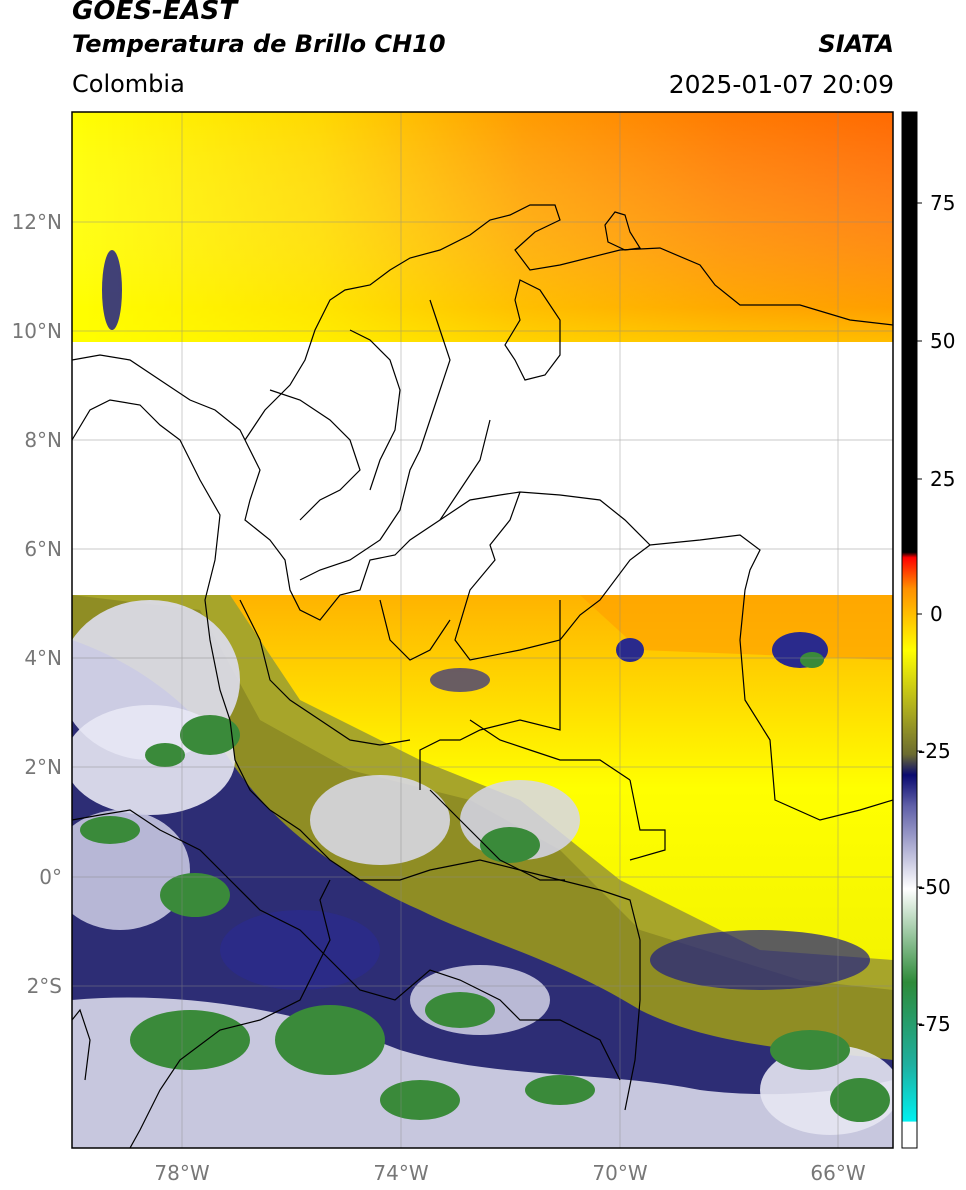 The width and height of the screenshot is (966, 1190). What do you see at coordinates (509, 1173) in the screenshot?
I see `longitude-axis: 78°W 74°W 70°W 66°W` at bounding box center [509, 1173].